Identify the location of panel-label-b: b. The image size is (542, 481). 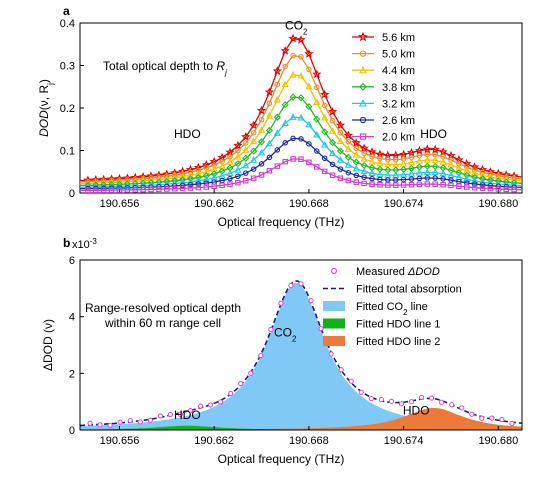
(66, 243).